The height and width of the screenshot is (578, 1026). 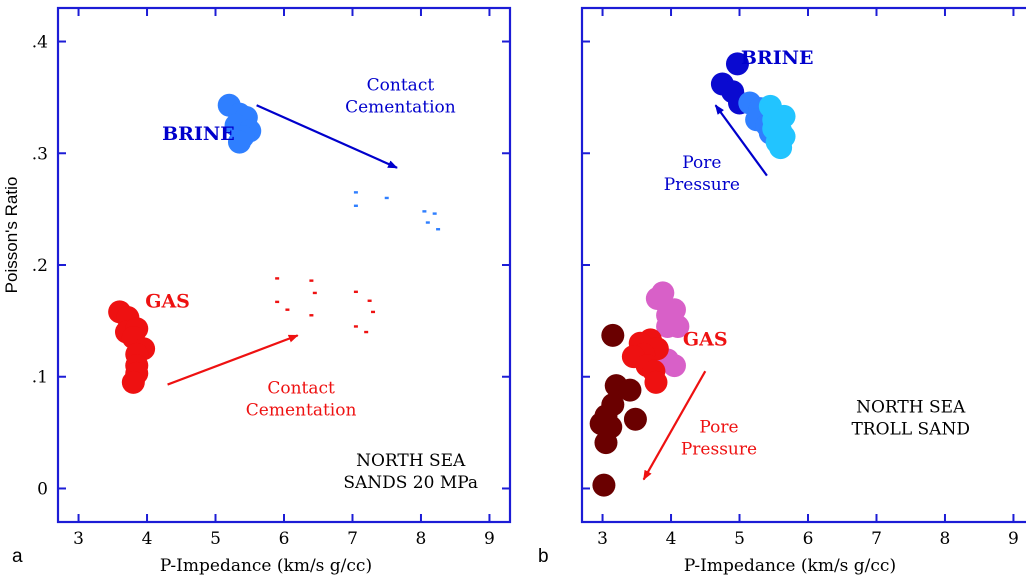 What do you see at coordinates (702, 174) in the screenshot?
I see `brine-arrow-label: Pore Pressure` at bounding box center [702, 174].